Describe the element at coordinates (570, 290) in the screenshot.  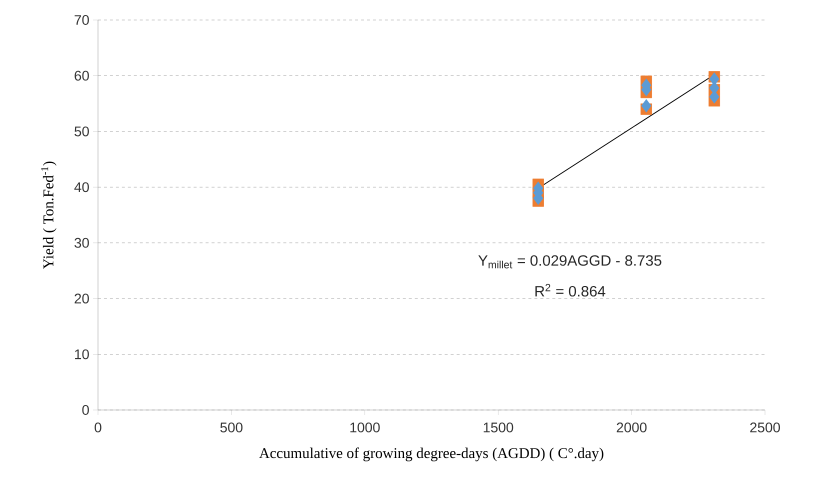
I see `annotation: R$^{2}$ = 0.864` at that location.